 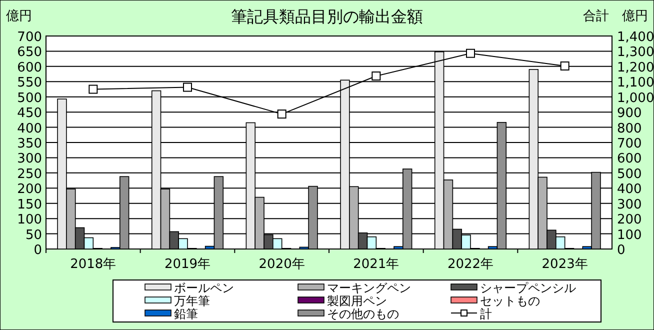 What do you see at coordinates (629, 220) in the screenshot?
I see `y2-tick-label: 200` at bounding box center [629, 220].